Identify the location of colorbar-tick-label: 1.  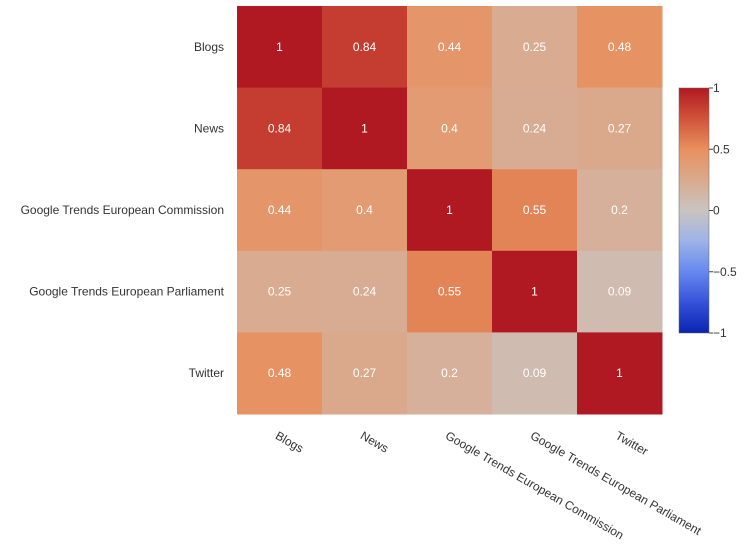
(716, 88).